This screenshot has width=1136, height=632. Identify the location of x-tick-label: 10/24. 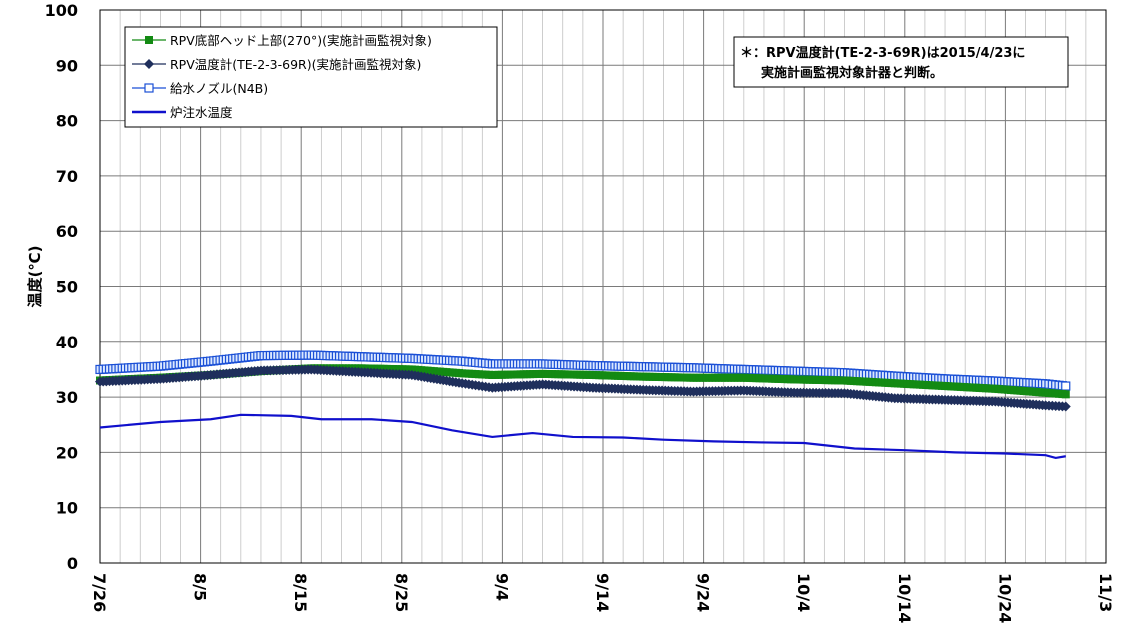
(1004, 598).